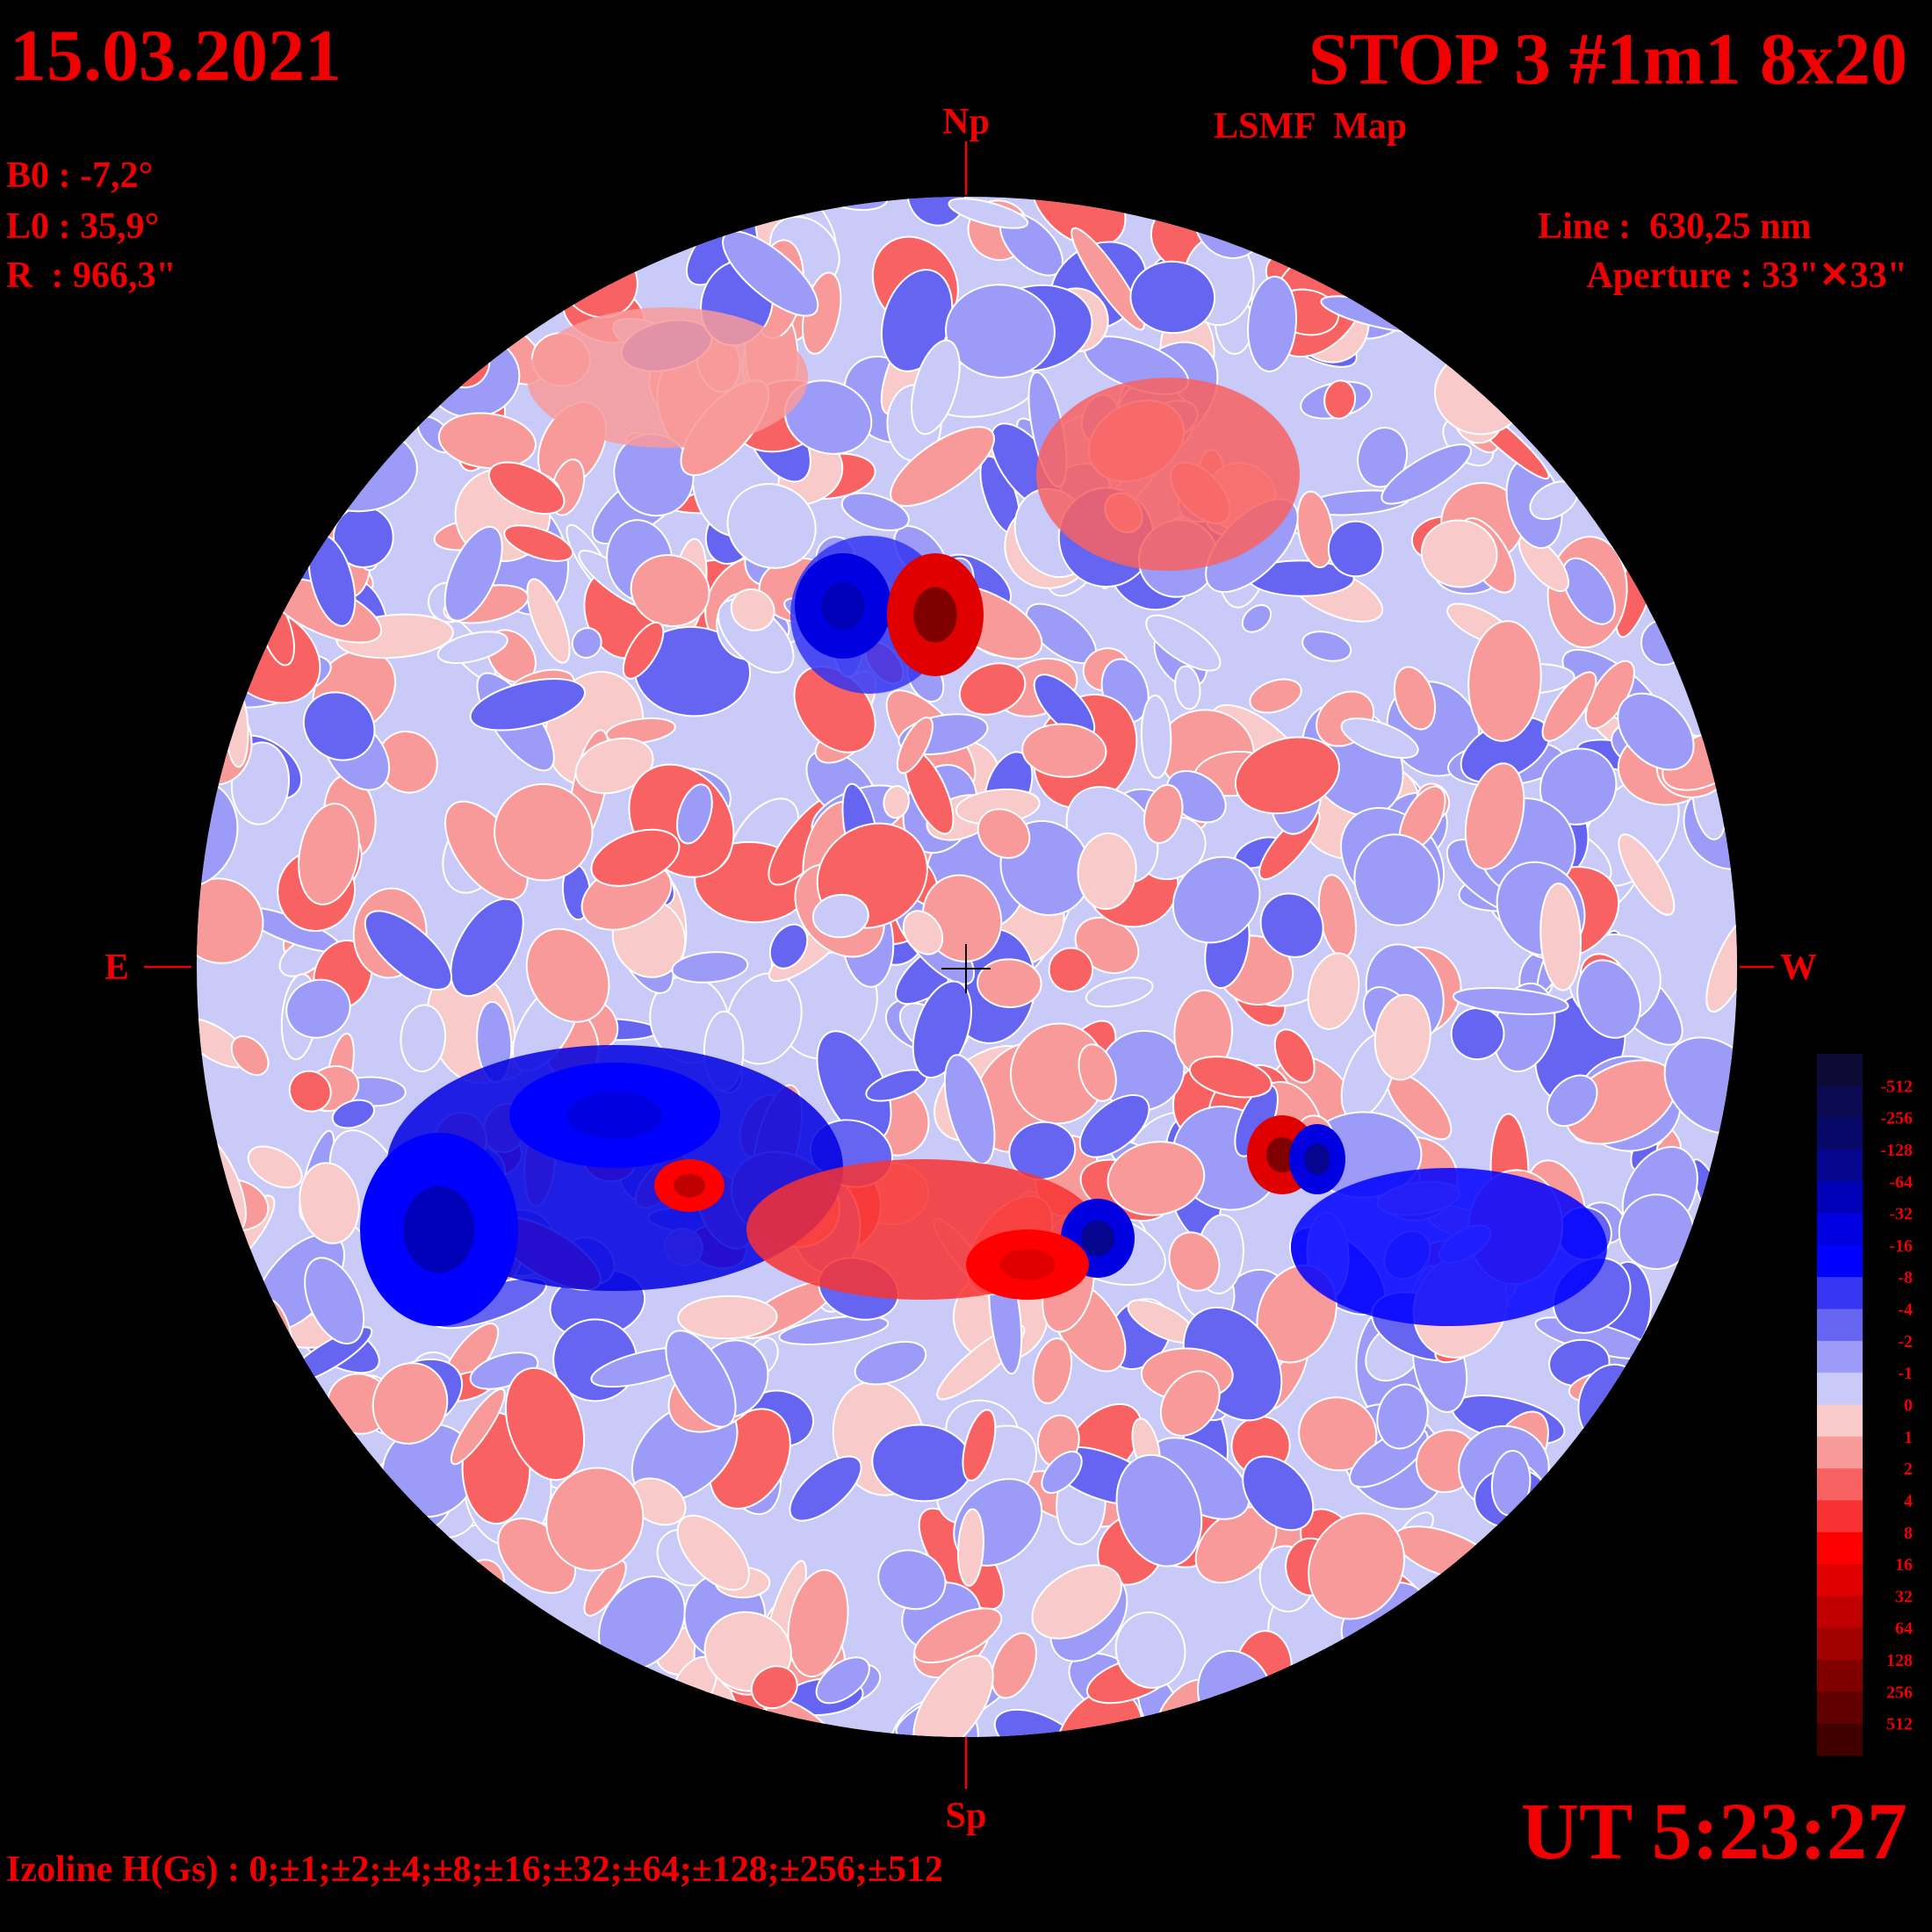 This screenshot has height=1932, width=1932. I want to click on field-region, so click(1449, 1247).